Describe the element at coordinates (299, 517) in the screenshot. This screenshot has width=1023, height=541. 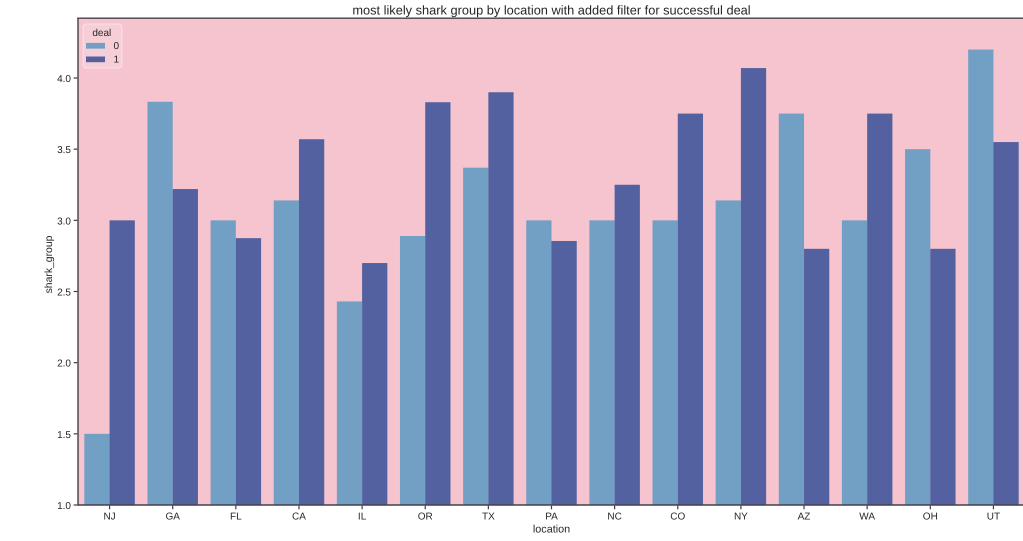
I see `svg-text: CA` at that location.